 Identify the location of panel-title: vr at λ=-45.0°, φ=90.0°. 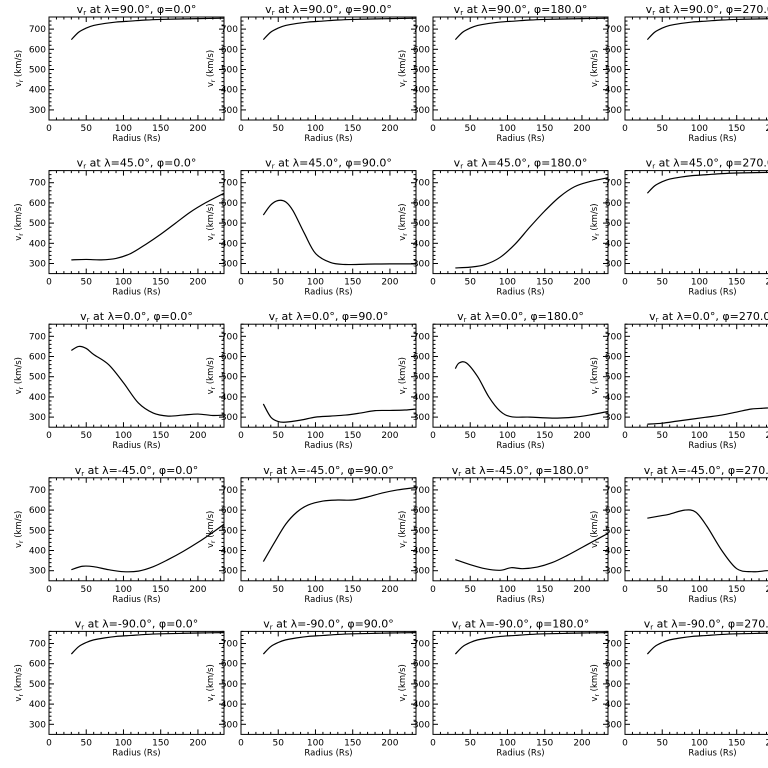
(328, 471).